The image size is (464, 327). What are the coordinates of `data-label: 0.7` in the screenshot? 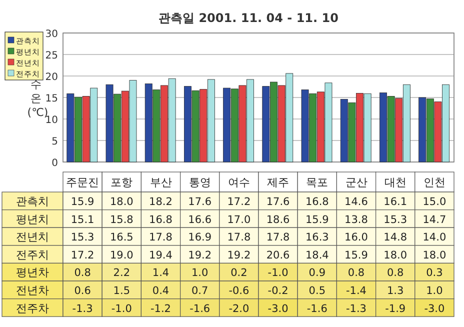 It's located at (200, 291).